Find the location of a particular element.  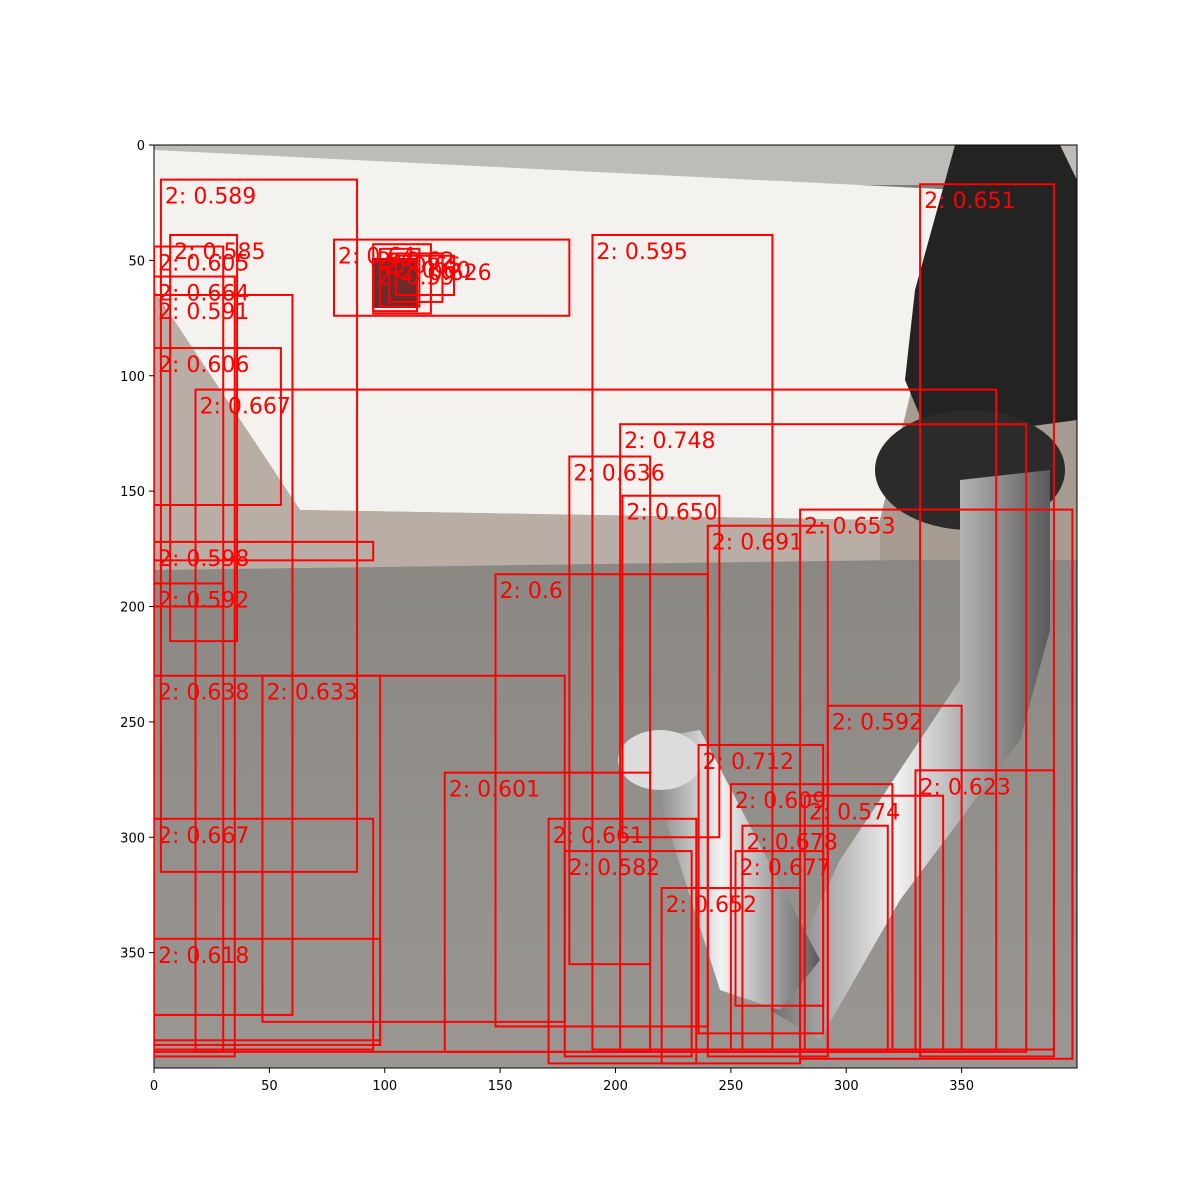

detection: 2: 0.650 is located at coordinates (671, 666).